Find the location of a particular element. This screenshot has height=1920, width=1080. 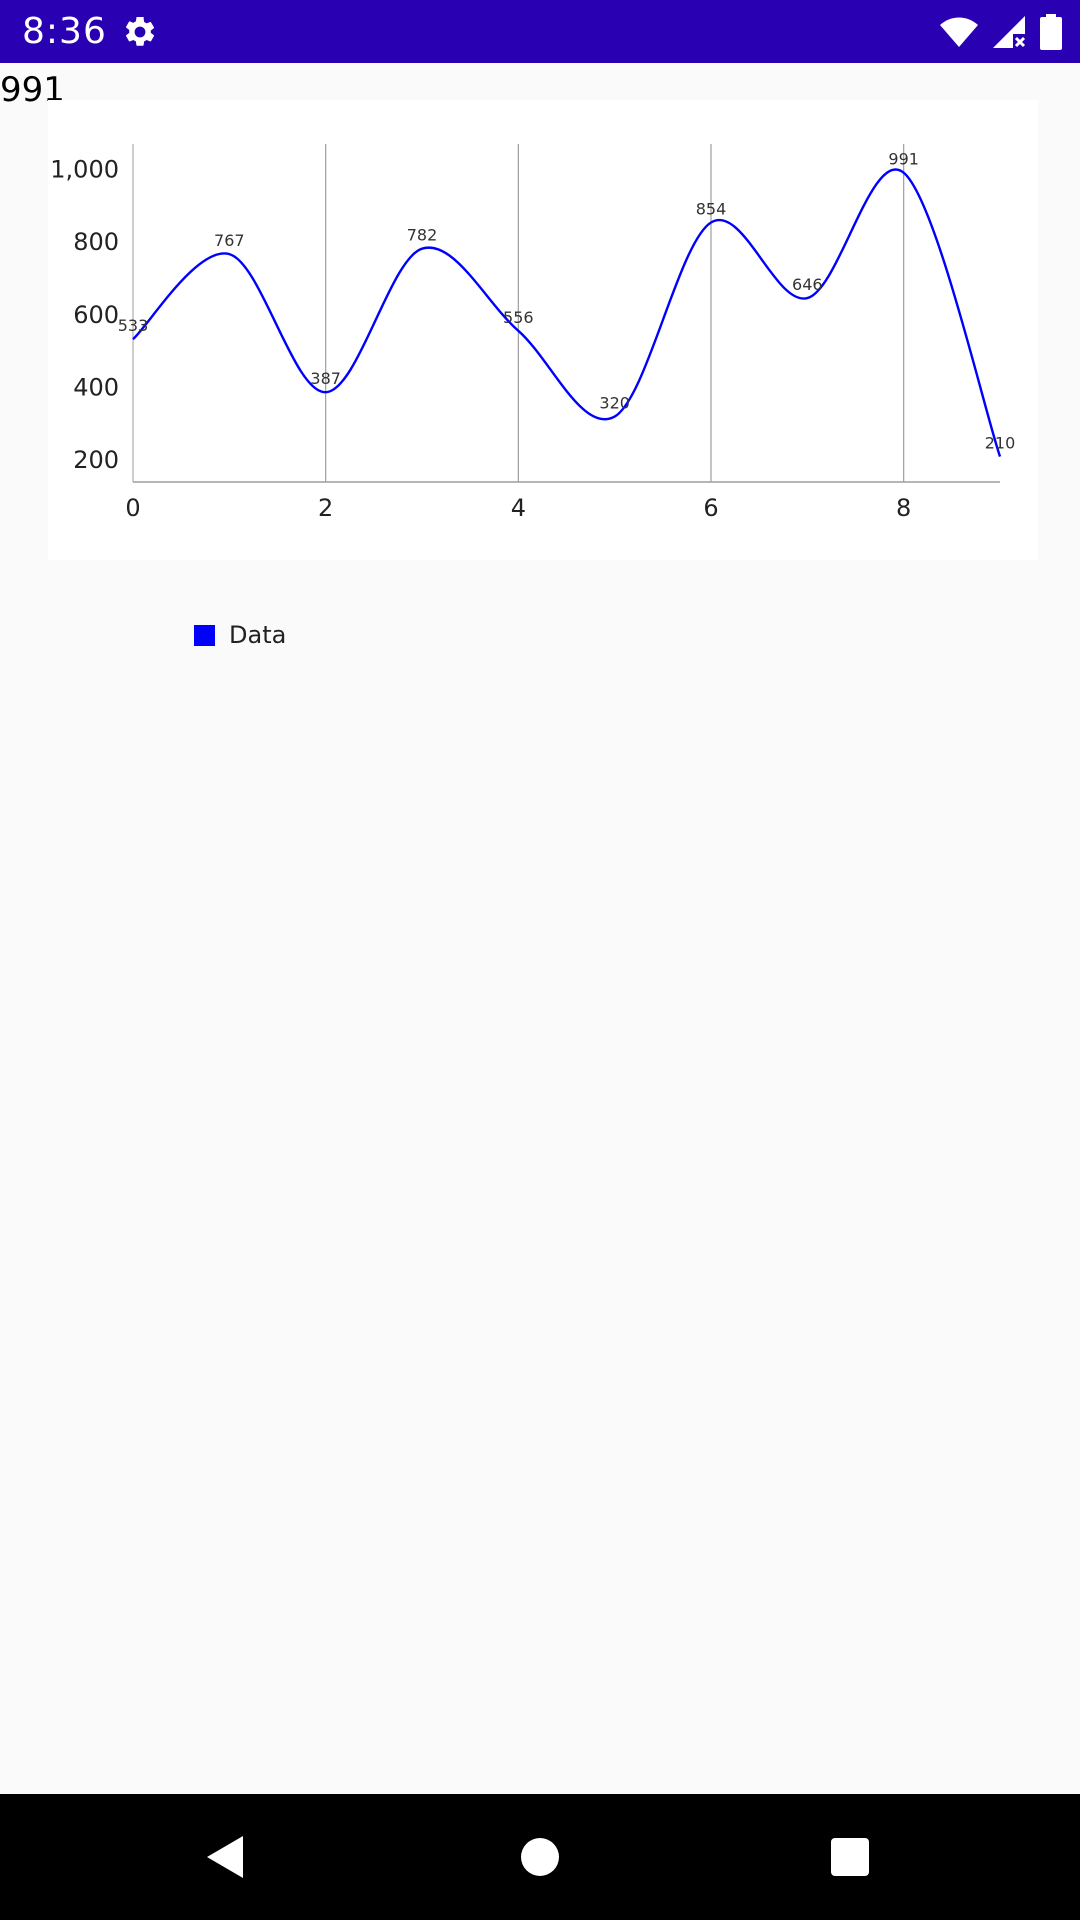

home-icon is located at coordinates (540, 1857).